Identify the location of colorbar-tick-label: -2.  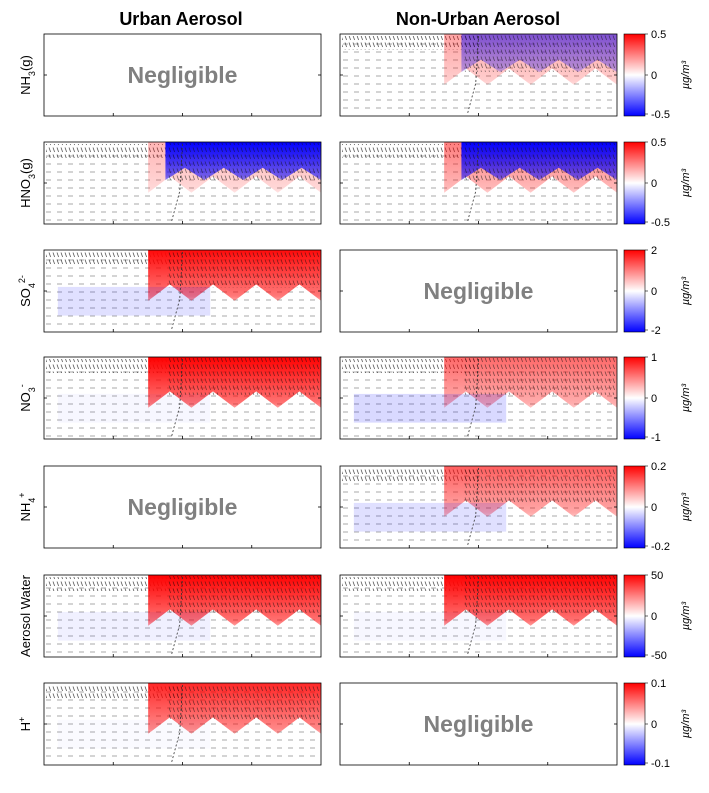
(656, 331).